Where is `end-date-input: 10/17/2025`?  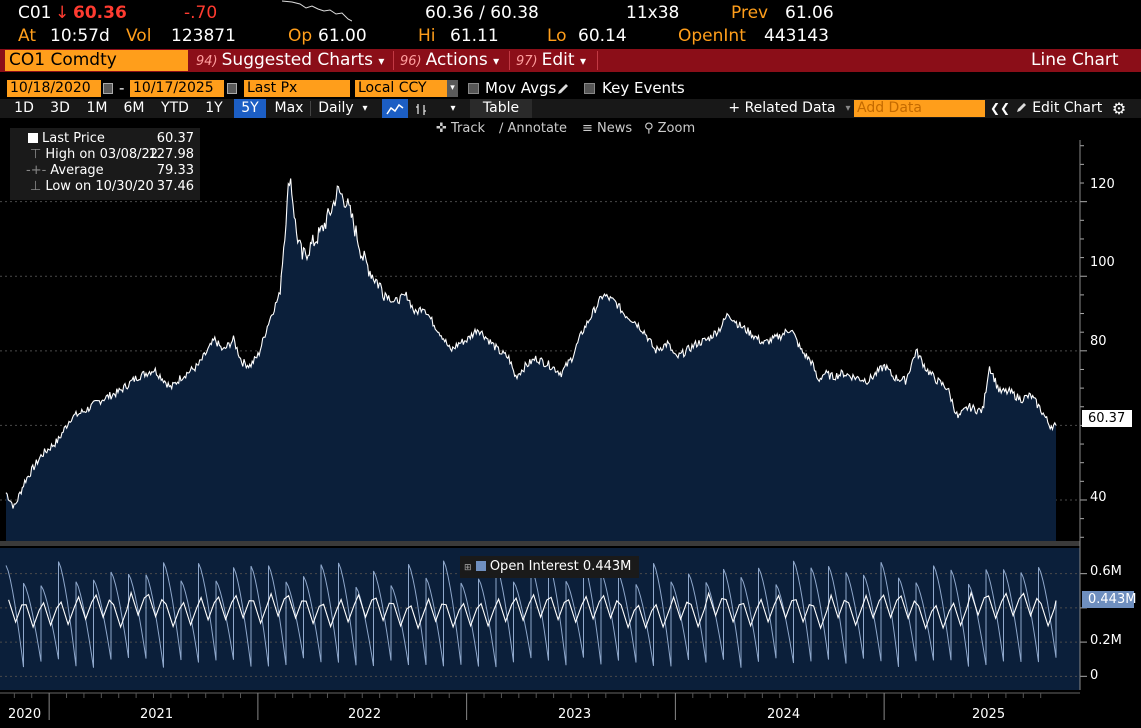
end-date-input: 10/17/2025 is located at coordinates (177, 88).